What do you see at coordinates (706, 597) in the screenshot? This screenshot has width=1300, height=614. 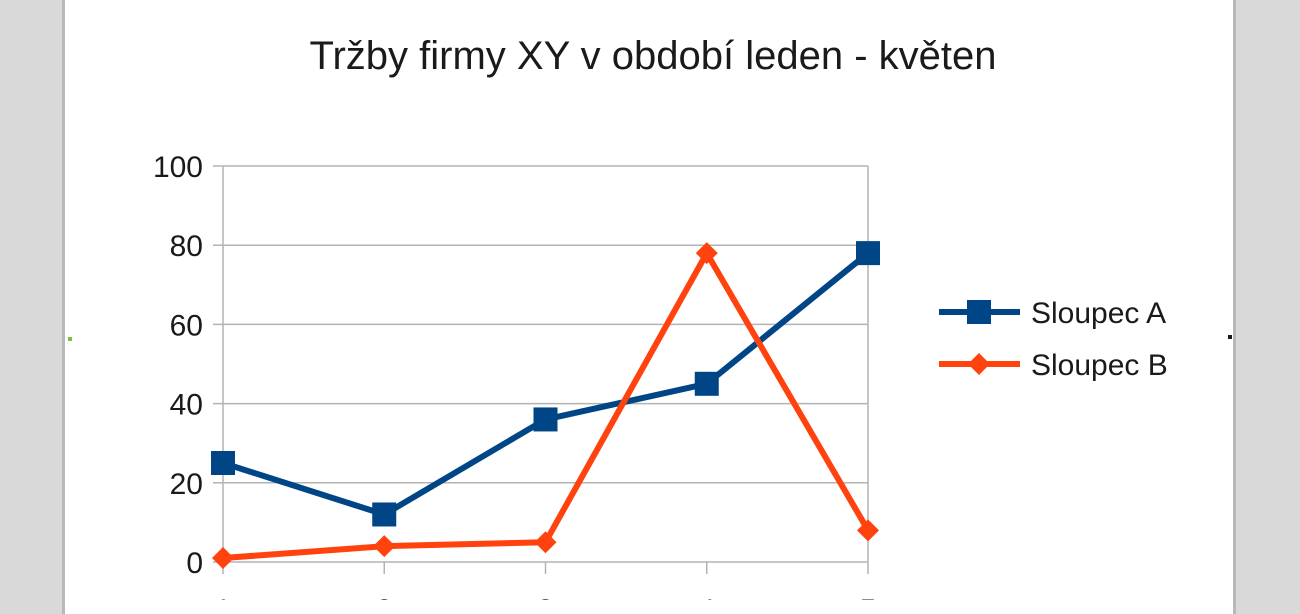 I see `x-tick-label: 4` at bounding box center [706, 597].